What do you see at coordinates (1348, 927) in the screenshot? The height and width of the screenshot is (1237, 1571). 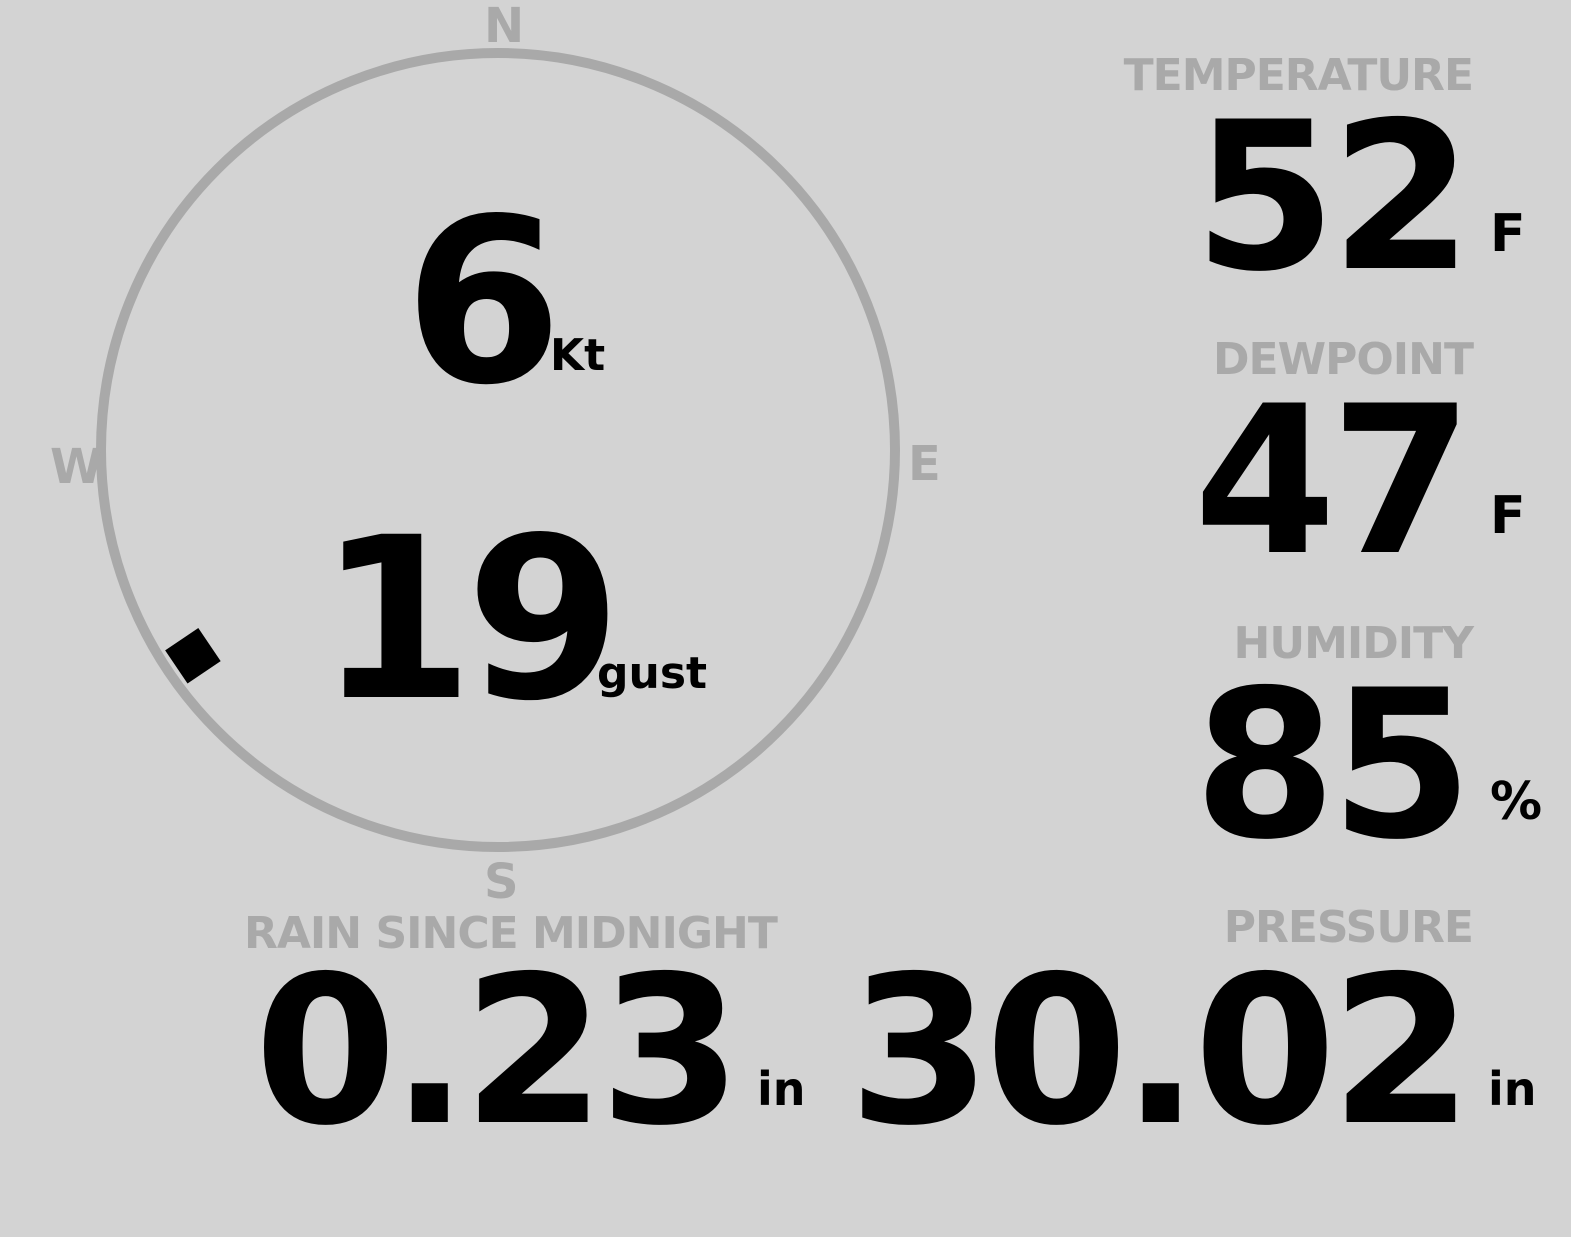 I see `pressure-label: PRESSURE` at bounding box center [1348, 927].